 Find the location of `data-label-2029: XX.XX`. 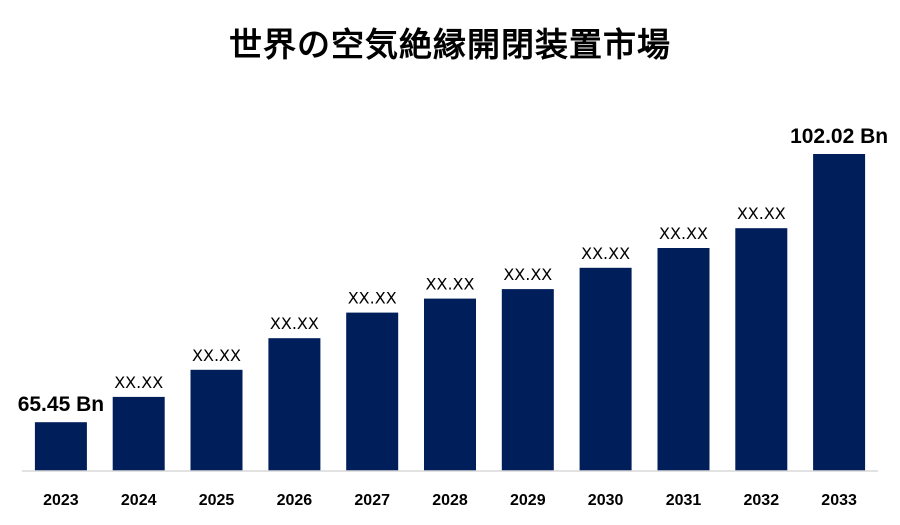

data-label-2029: XX.XX is located at coordinates (527, 274).